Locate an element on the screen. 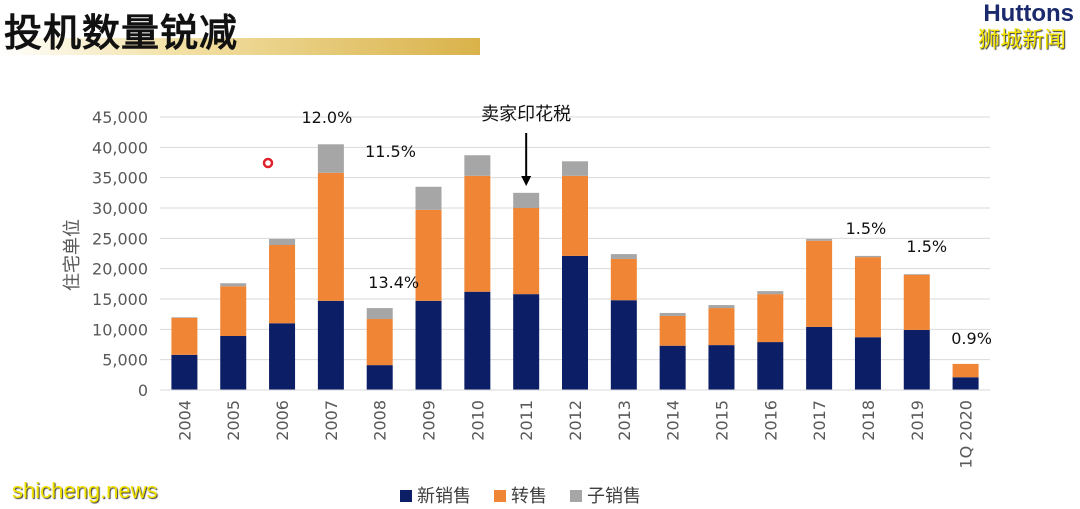 This screenshot has width=1080, height=509. x-tick-label: 2015 is located at coordinates (721, 420).